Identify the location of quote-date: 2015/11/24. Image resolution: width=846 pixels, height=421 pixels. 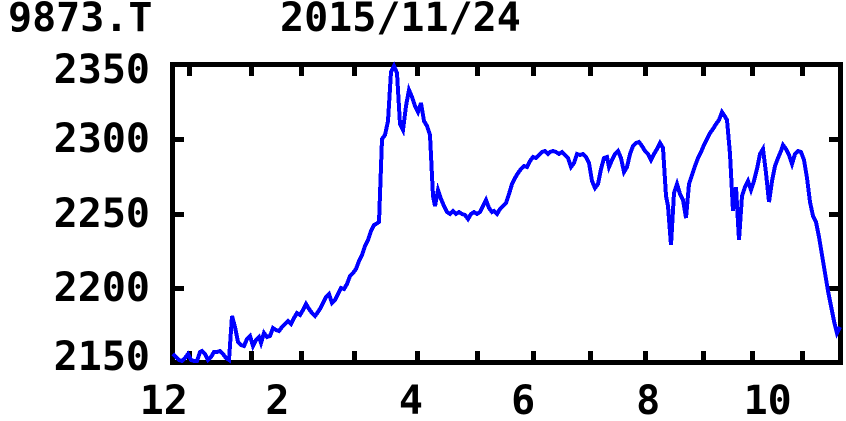
(400, 20).